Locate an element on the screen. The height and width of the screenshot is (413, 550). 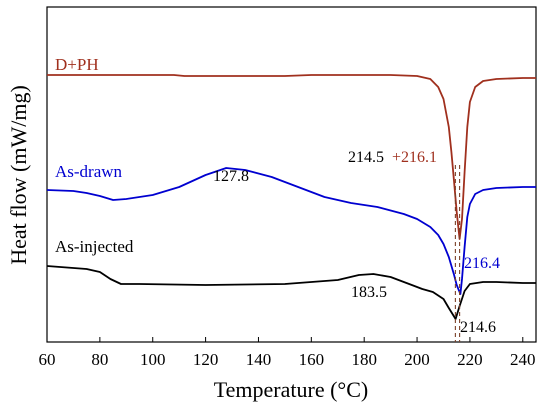
dashed-marker-layer is located at coordinates (457, 253).